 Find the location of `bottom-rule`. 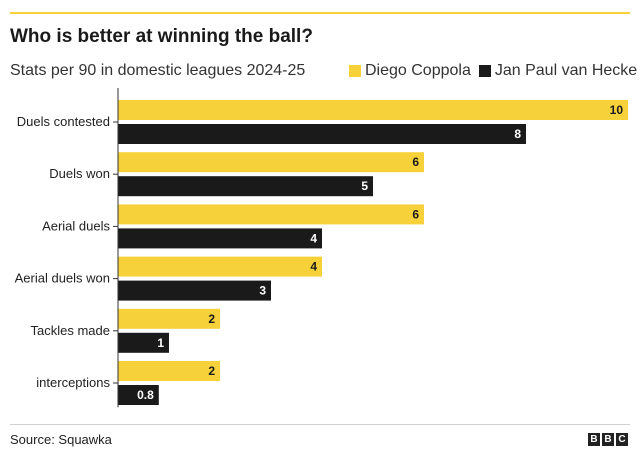

bottom-rule is located at coordinates (320, 424).